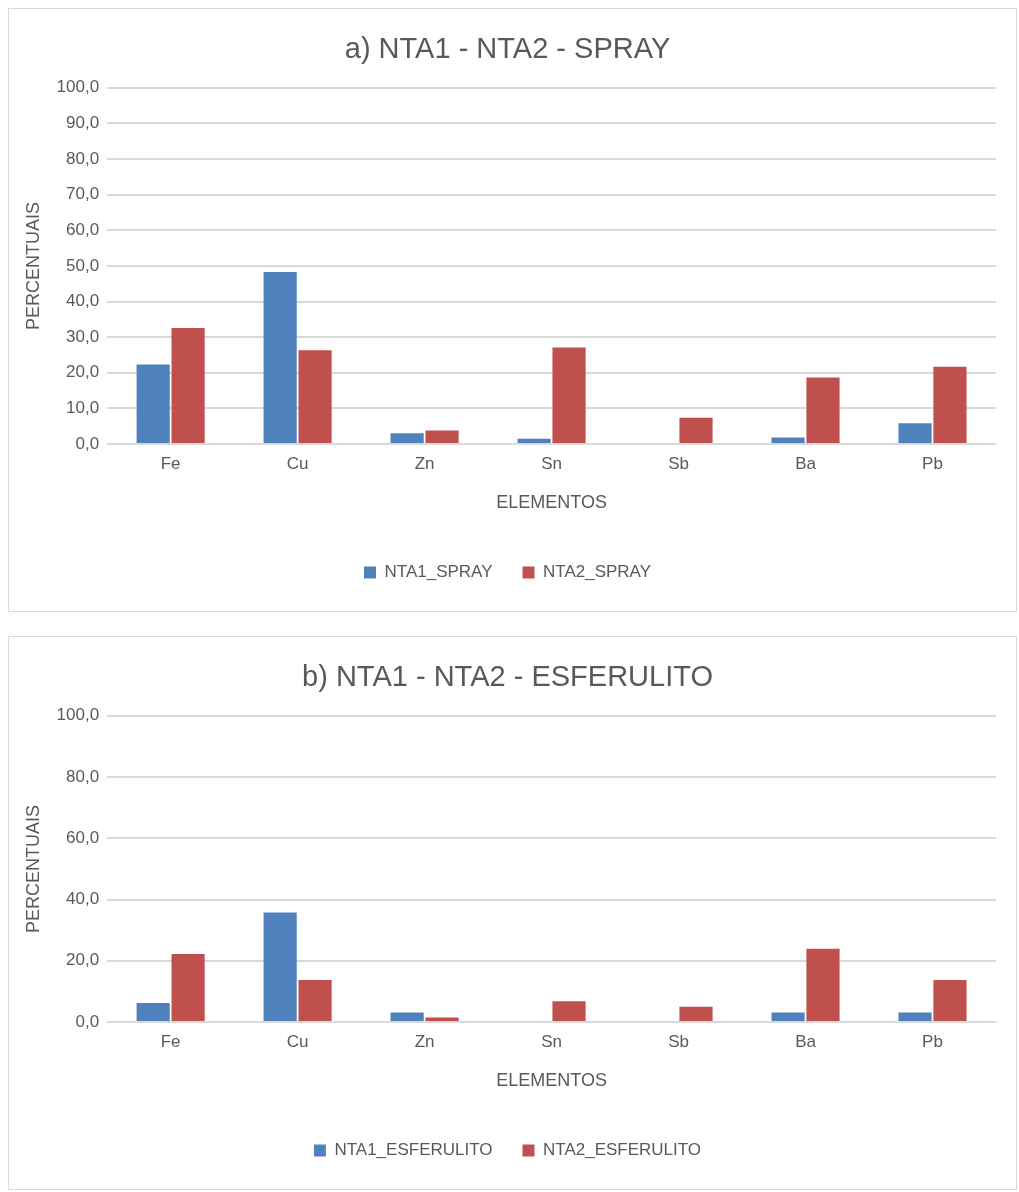  I want to click on y-tick-label: 50,0, so click(83, 265).